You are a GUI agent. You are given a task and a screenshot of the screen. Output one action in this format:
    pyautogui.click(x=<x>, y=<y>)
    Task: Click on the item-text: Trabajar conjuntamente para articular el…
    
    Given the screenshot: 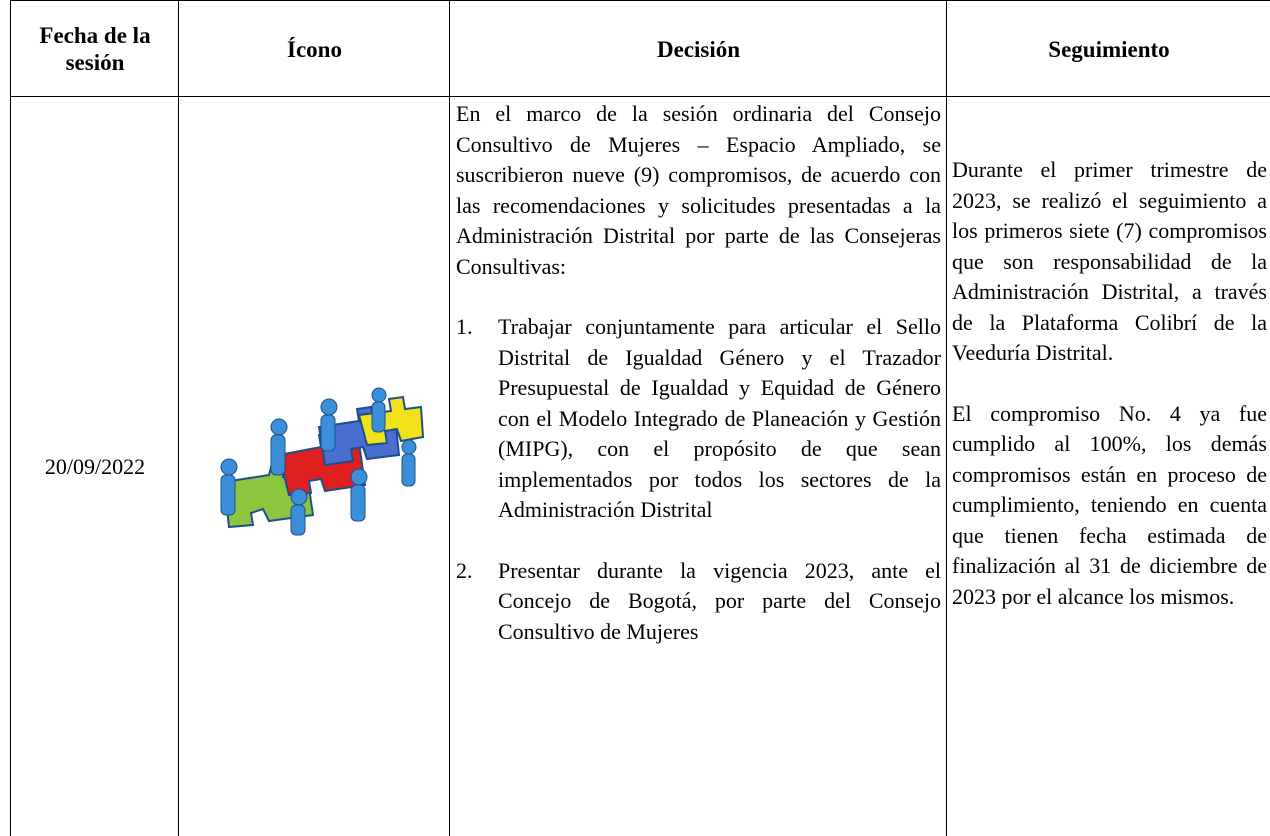 What is the action you would take?
    pyautogui.click(x=719, y=418)
    